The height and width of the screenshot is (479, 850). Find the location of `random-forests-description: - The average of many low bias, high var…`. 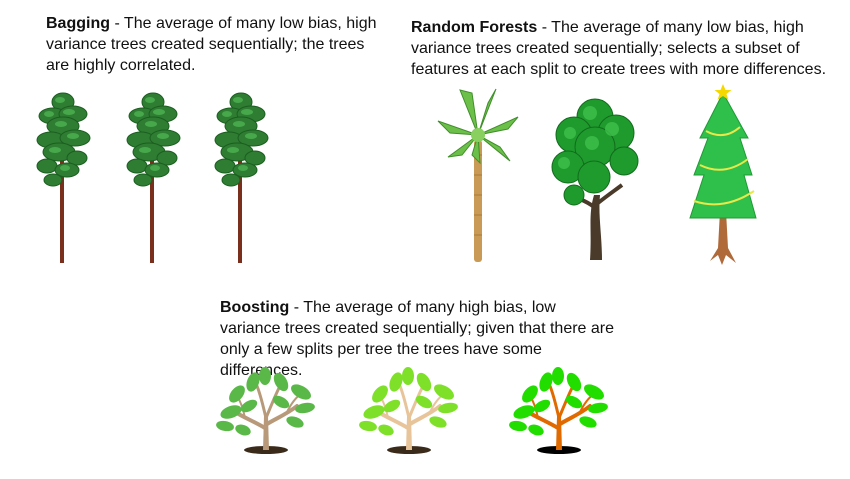

random-forests-description: - The average of many low bias, high var… is located at coordinates (619, 48).